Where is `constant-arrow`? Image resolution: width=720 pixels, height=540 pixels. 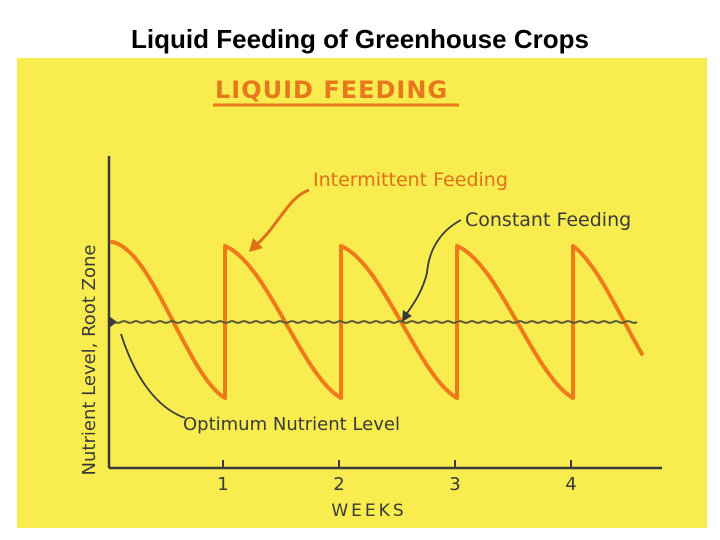
constant-arrow is located at coordinates (433, 268).